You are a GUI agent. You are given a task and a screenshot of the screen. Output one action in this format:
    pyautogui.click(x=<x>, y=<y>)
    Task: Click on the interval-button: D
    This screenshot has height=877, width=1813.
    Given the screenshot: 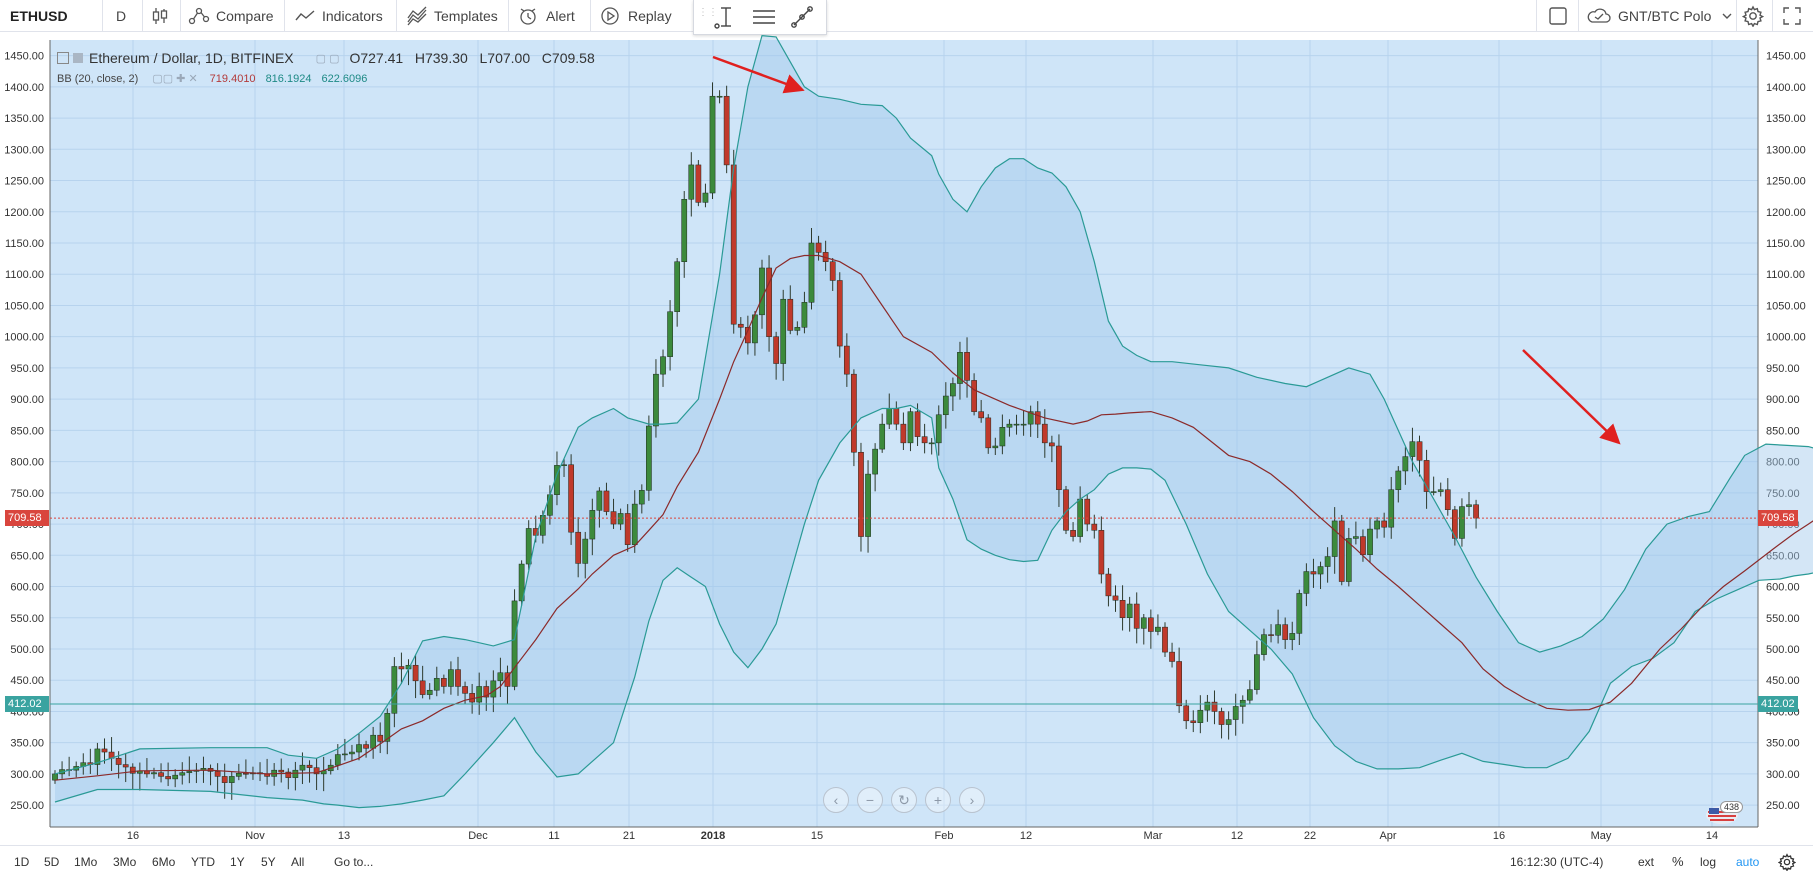 What is the action you would take?
    pyautogui.click(x=121, y=16)
    